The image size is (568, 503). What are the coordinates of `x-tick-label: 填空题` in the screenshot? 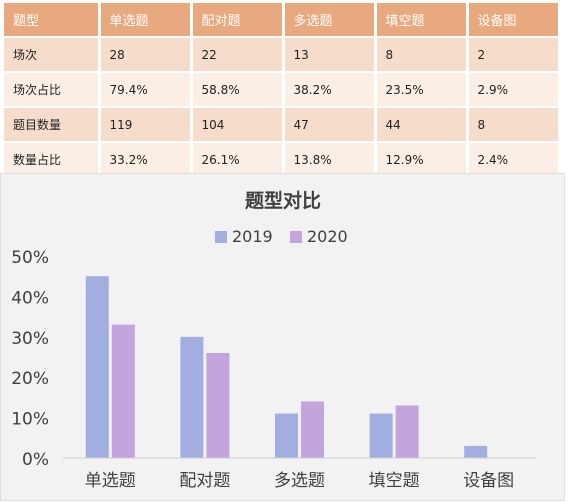 It's located at (394, 481).